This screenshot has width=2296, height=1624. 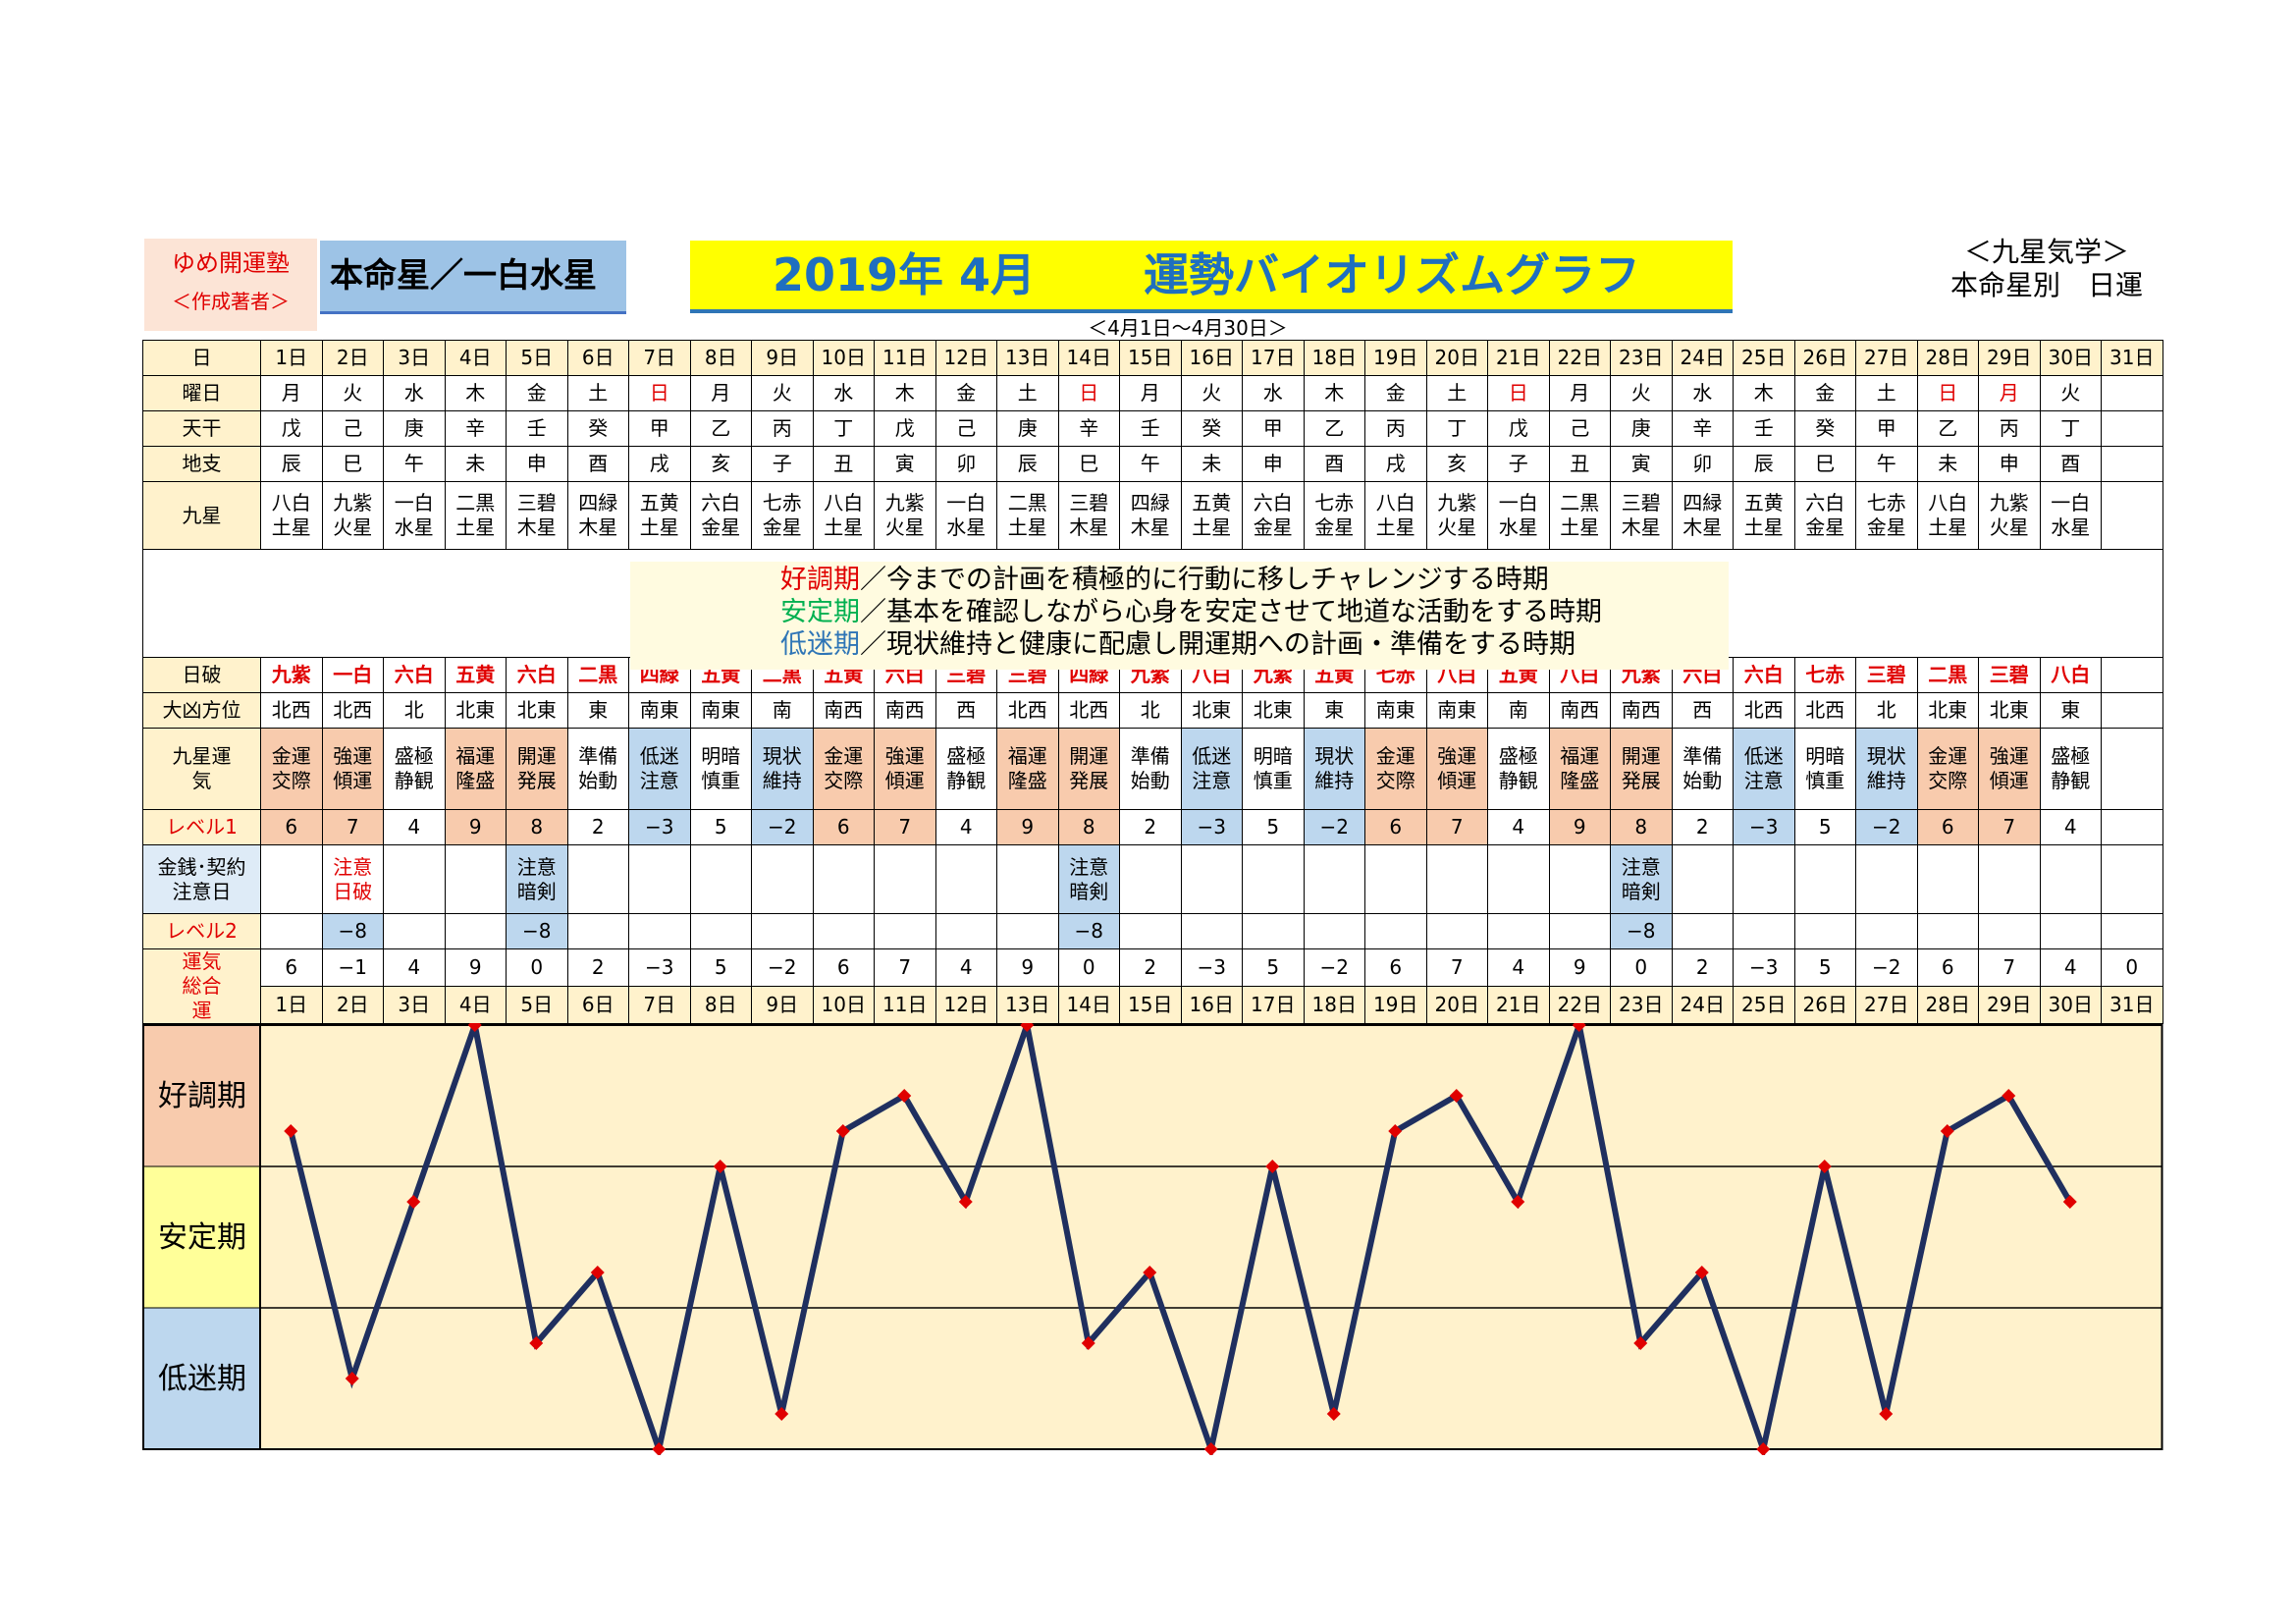 What do you see at coordinates (537, 428) in the screenshot?
I see `stem-cell: 壬` at bounding box center [537, 428].